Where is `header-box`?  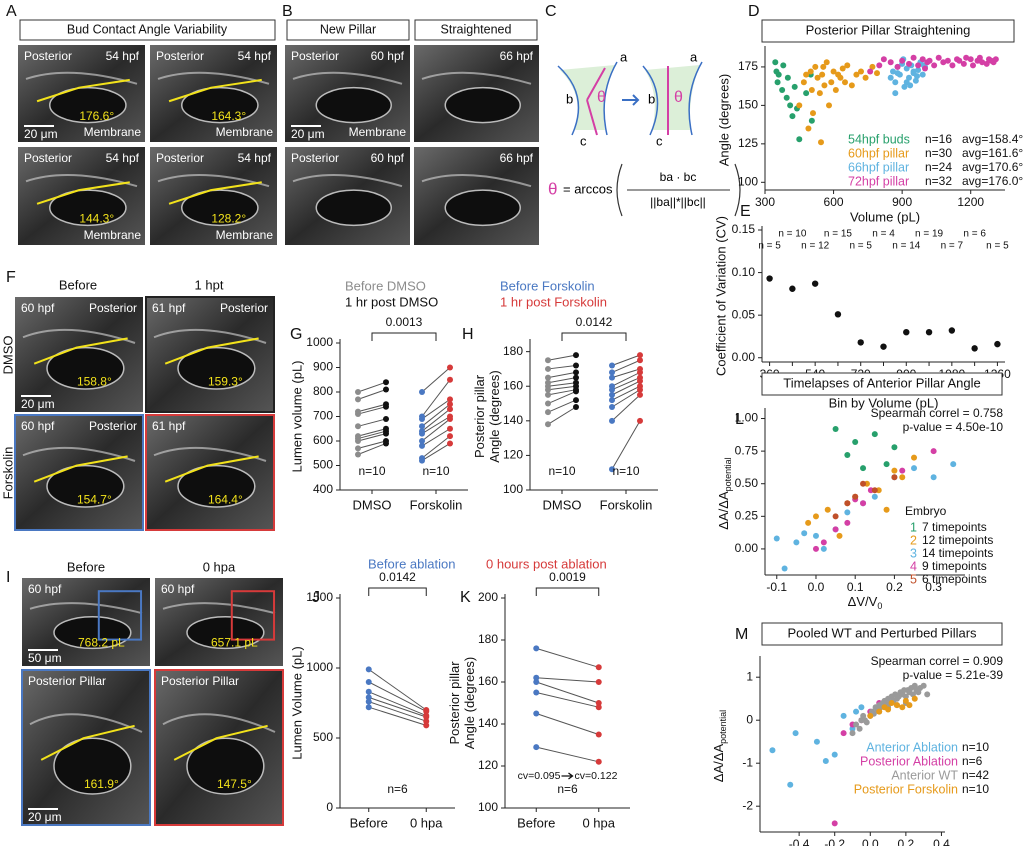 header-box is located at coordinates (476, 30).